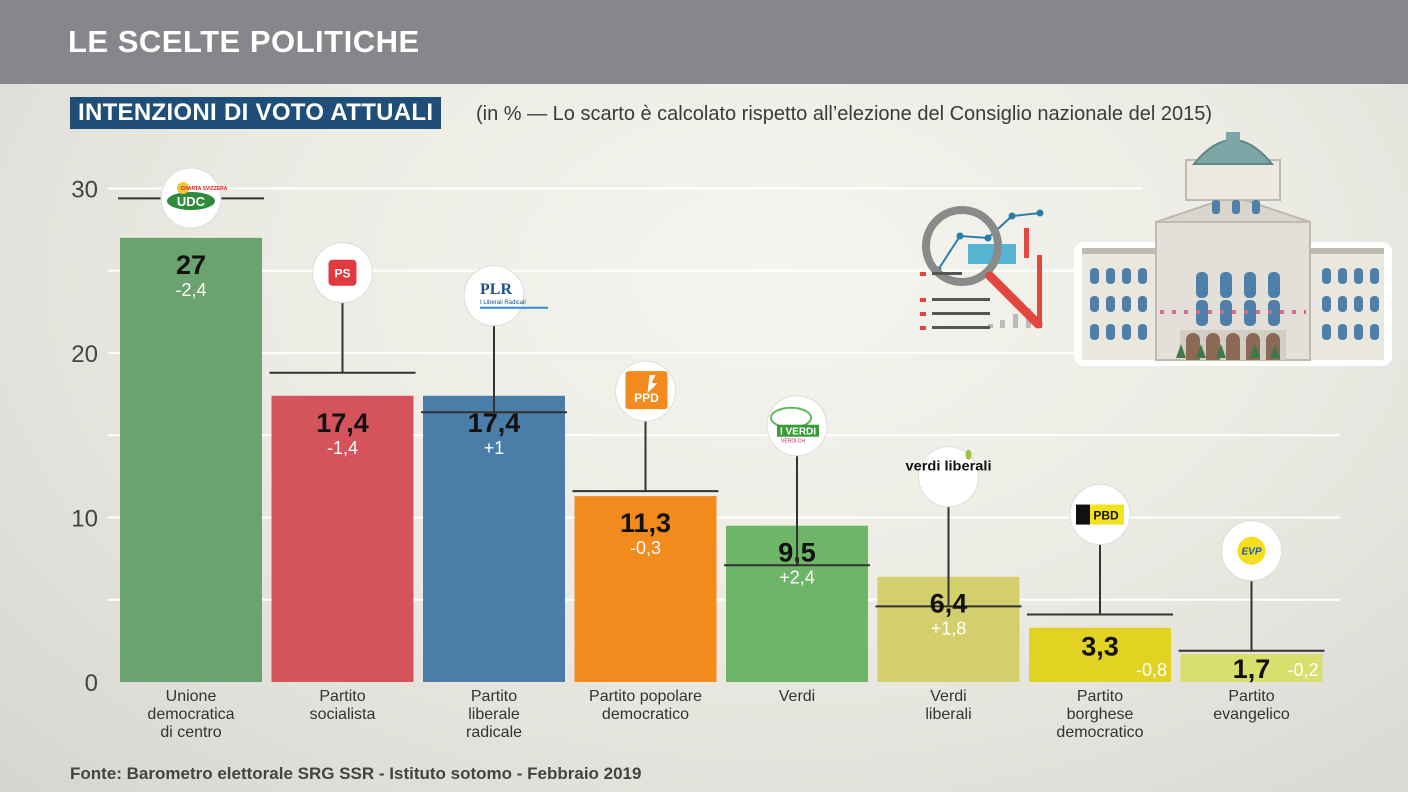 The width and height of the screenshot is (1408, 792). Describe the element at coordinates (190, 732) in the screenshot. I see `category-label: di centro` at that location.